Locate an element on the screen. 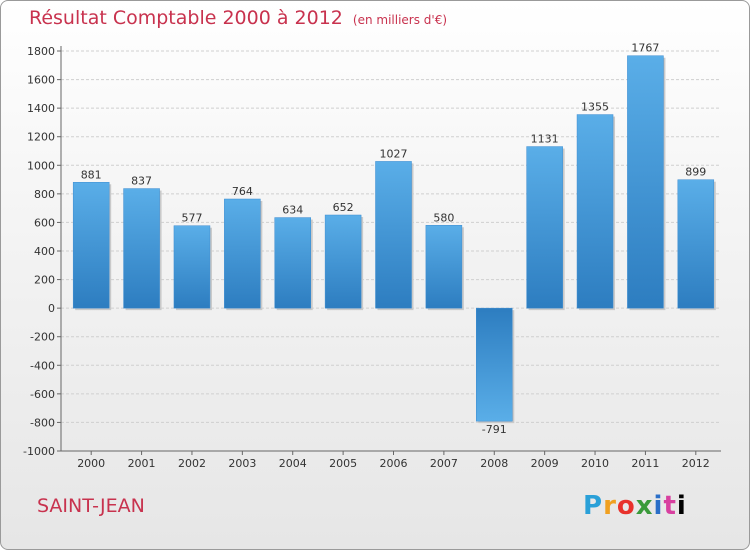  x-tick-label: 2005 is located at coordinates (343, 463).